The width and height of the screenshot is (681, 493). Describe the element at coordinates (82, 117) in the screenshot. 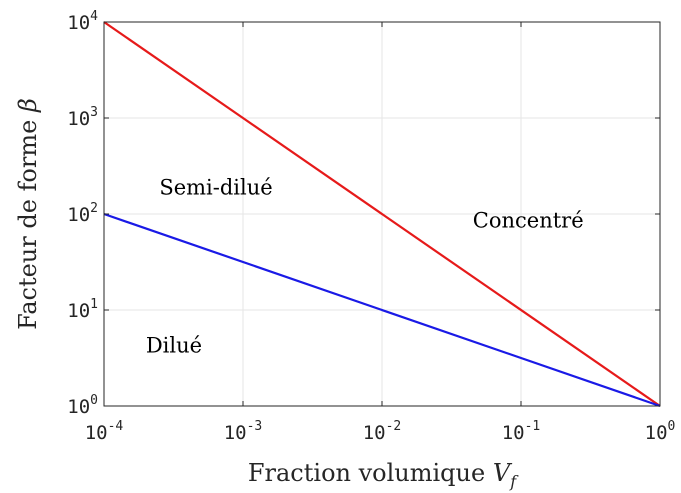

I see `y-tick-label: 10³` at that location.